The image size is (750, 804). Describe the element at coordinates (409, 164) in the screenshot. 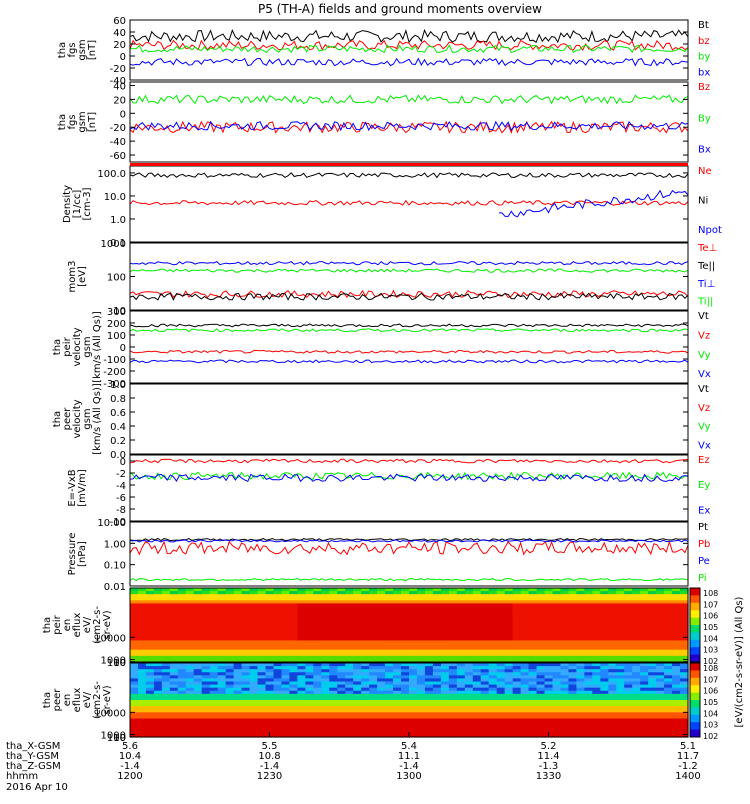

I see `quality-flag-bar` at that location.